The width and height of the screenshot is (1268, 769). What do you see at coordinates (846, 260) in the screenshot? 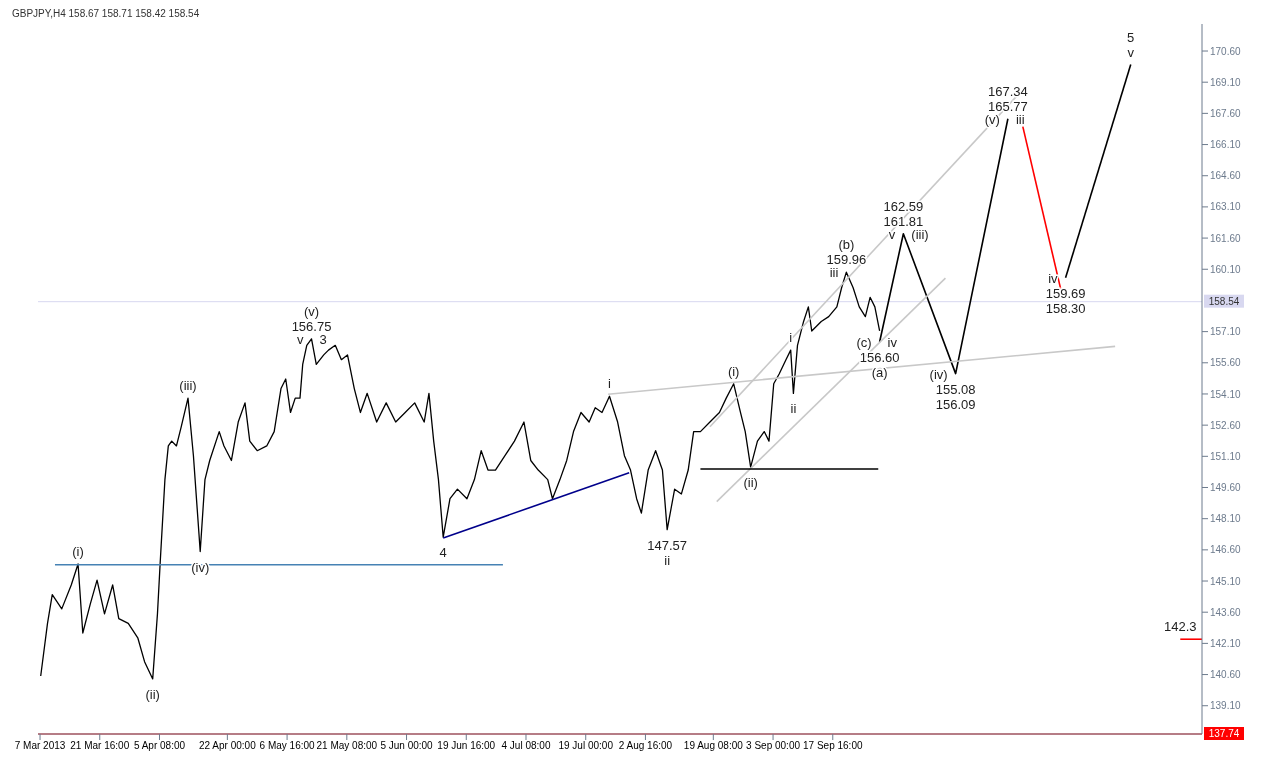
I see `annotation: 159.96` at bounding box center [846, 260].